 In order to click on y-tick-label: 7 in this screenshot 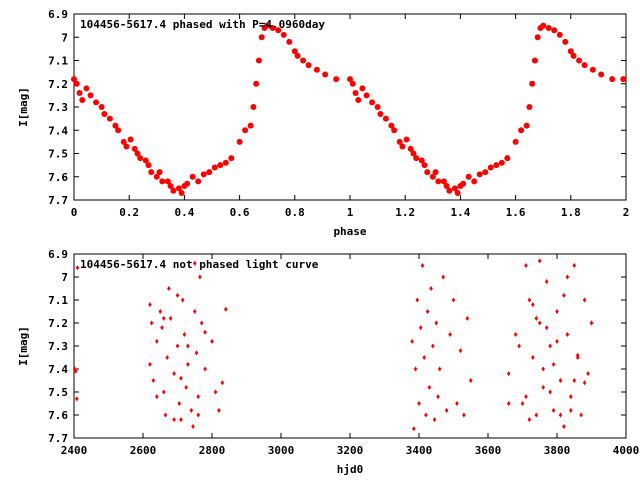, I will do `click(64, 277)`.